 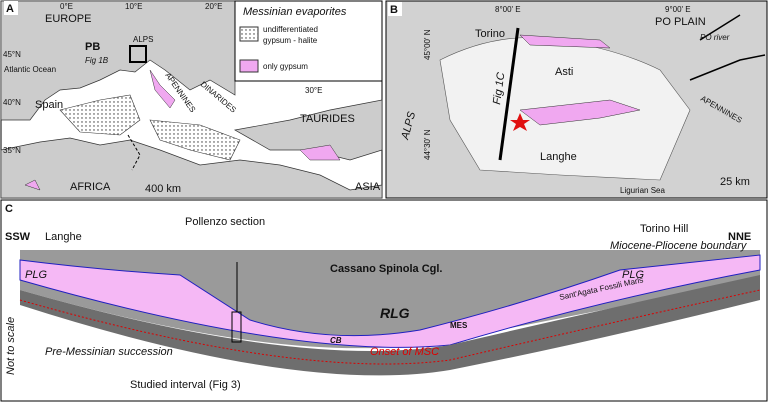 What do you see at coordinates (90, 187) in the screenshot?
I see `label: AFRICA` at bounding box center [90, 187].